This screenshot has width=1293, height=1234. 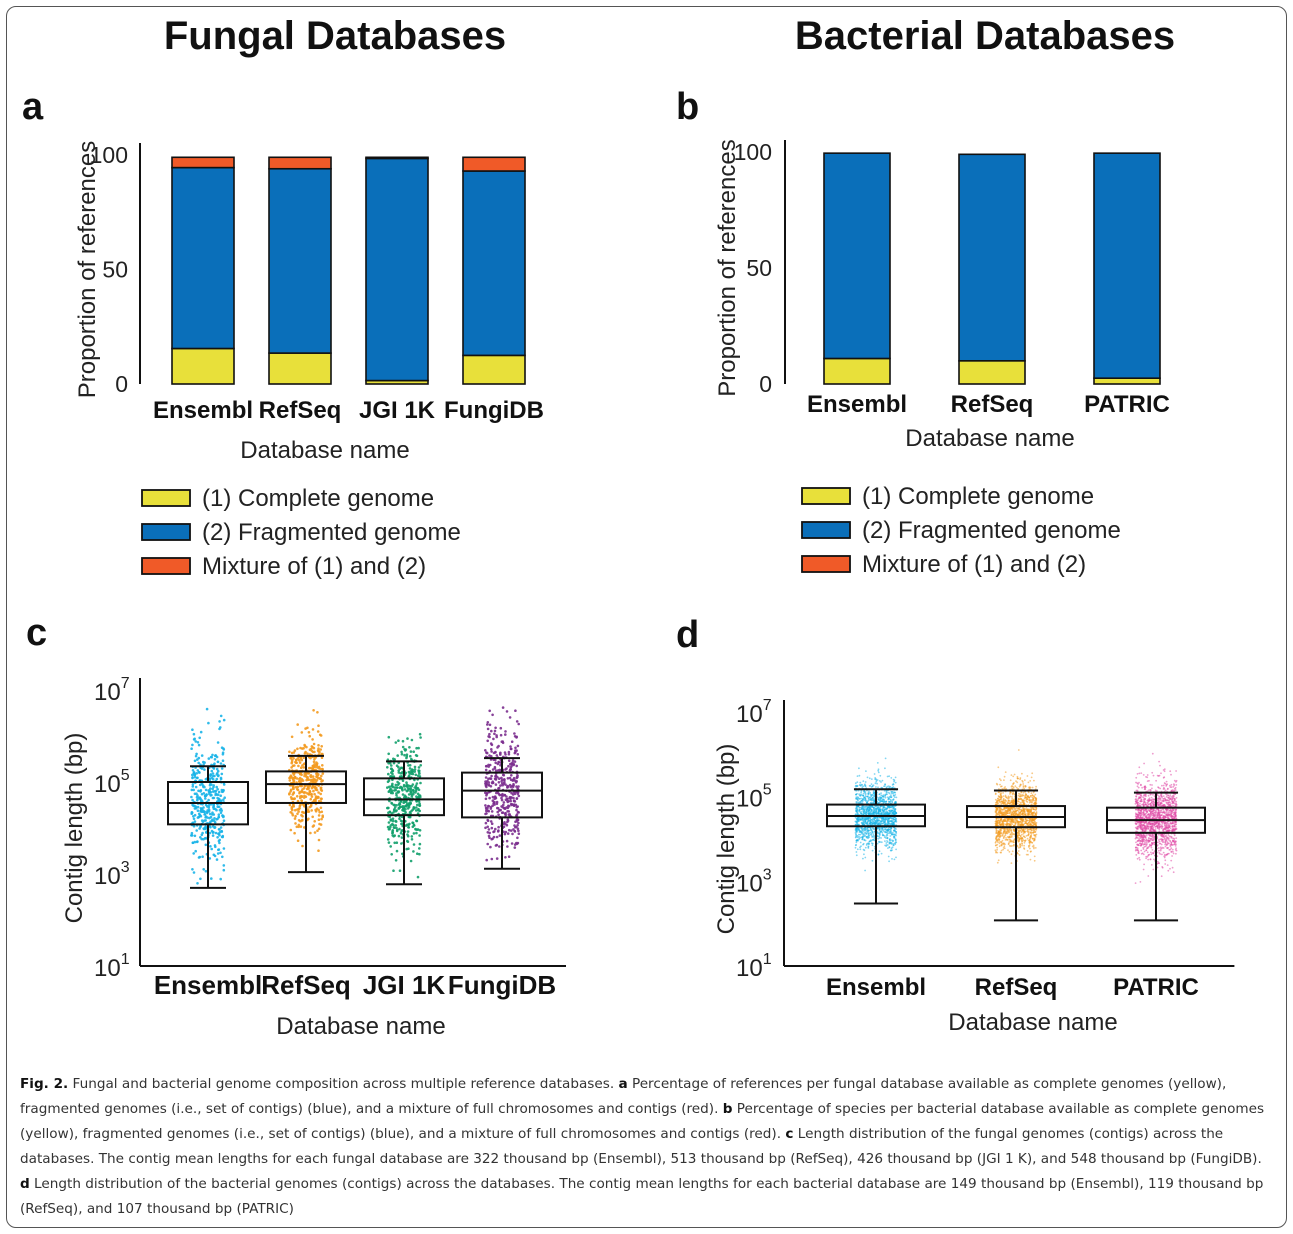 What do you see at coordinates (494, 164) in the screenshot?
I see `chart-a-bar-segment` at bounding box center [494, 164].